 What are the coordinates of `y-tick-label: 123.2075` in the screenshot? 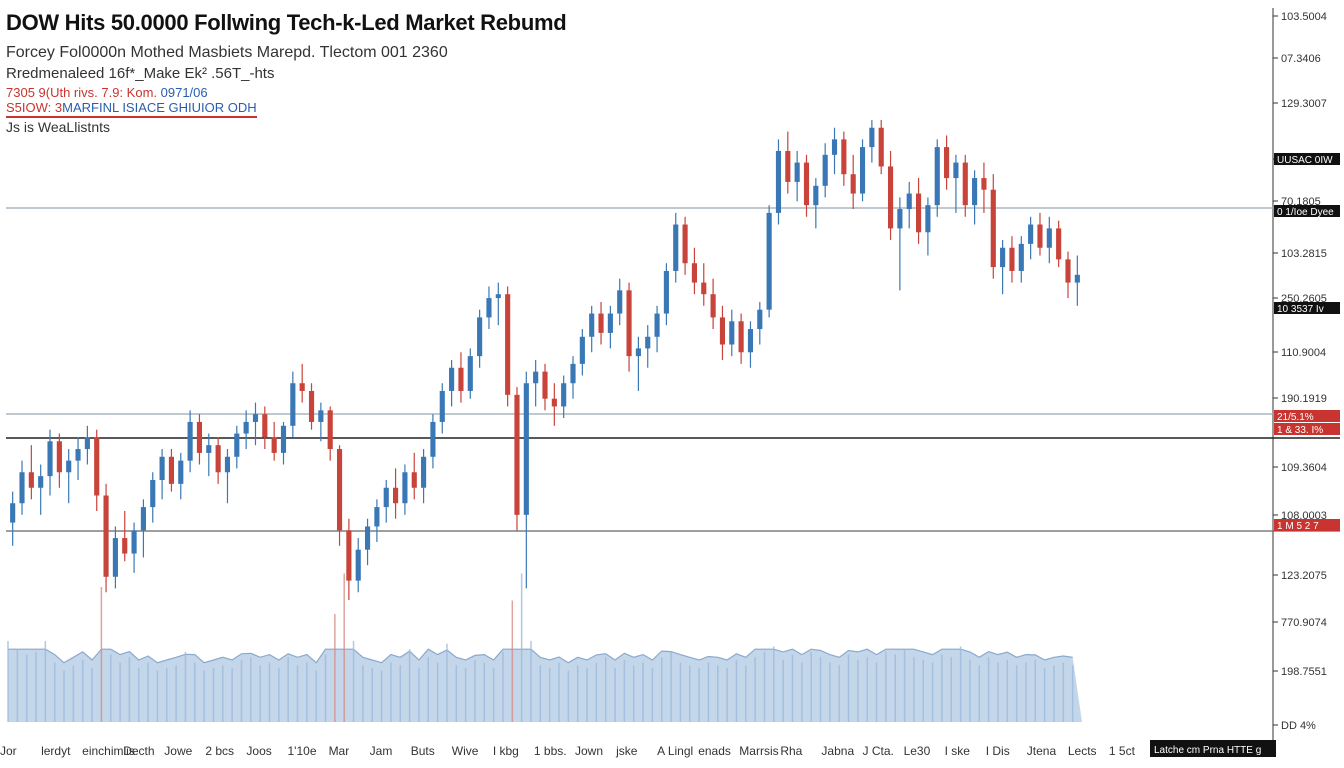 It's located at (1304, 576).